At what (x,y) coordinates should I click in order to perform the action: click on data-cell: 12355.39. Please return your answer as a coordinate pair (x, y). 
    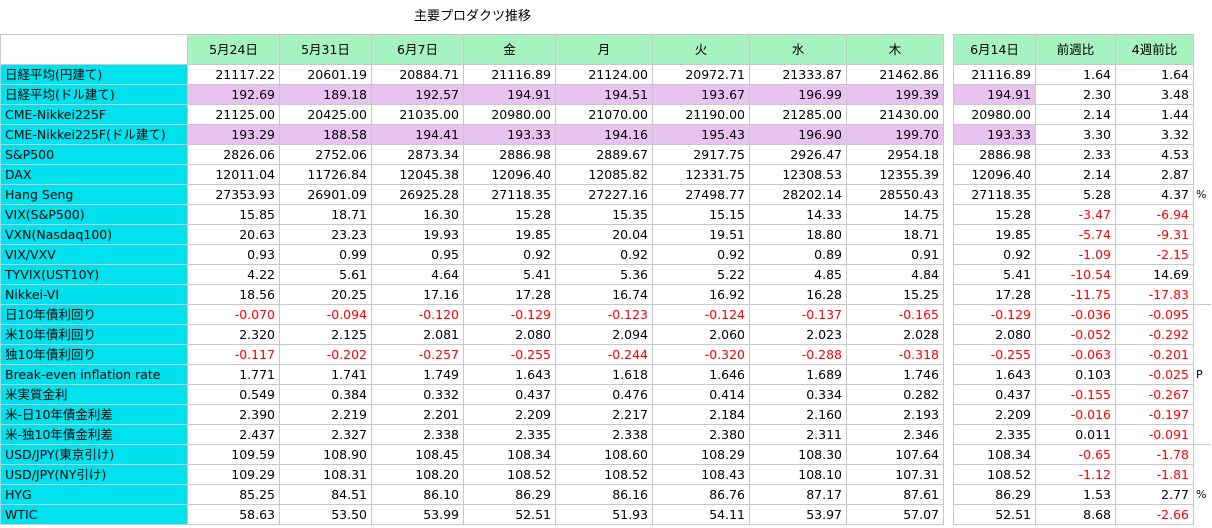
    Looking at the image, I should click on (895, 174).